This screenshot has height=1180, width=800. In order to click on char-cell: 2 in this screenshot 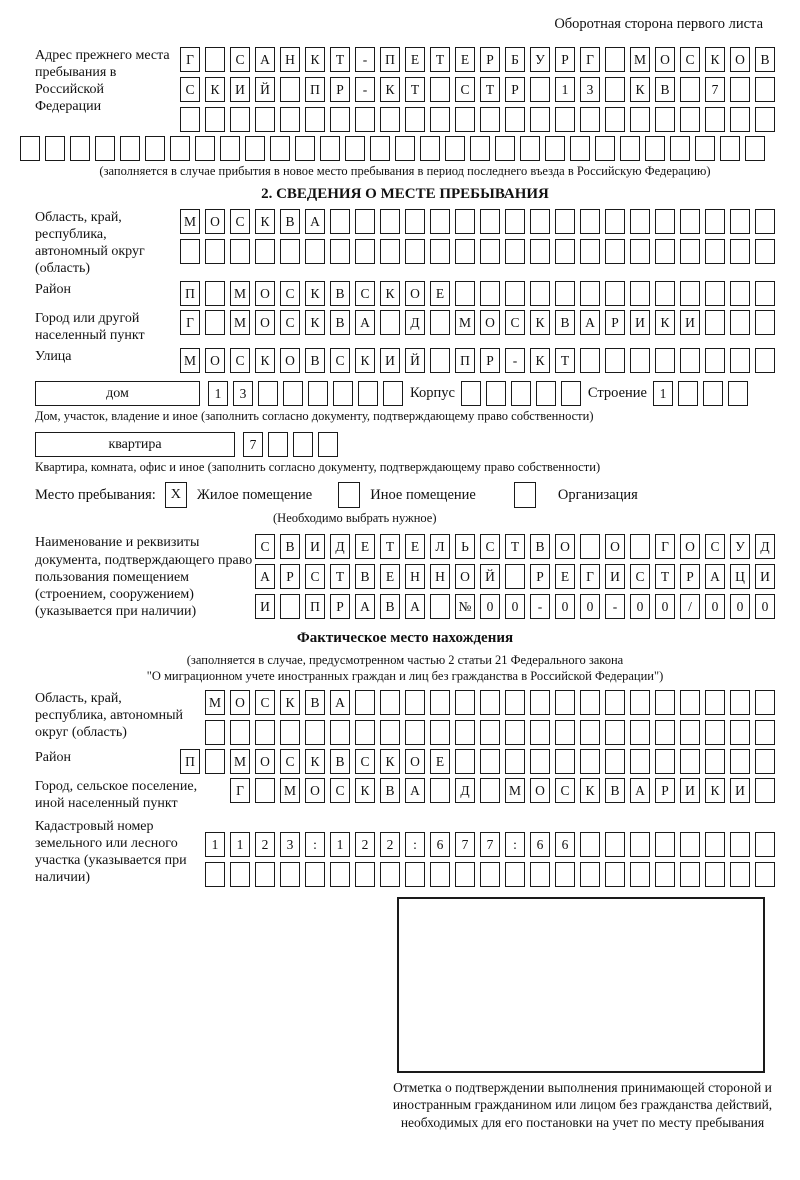, I will do `click(365, 845)`.